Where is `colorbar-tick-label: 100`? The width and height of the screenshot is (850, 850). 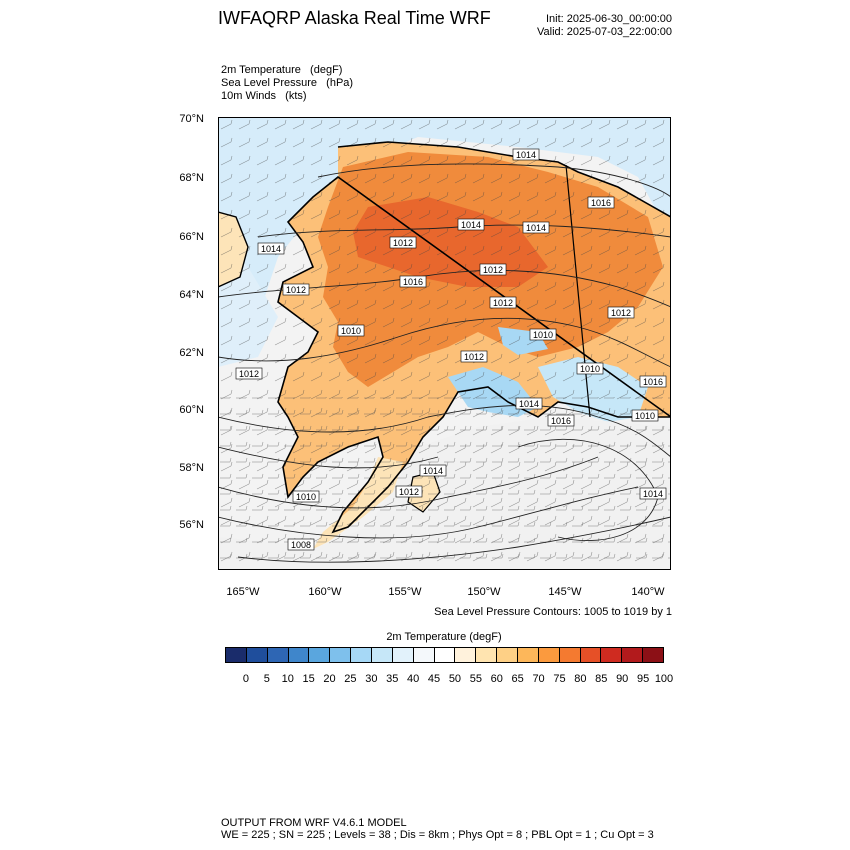
colorbar-tick-label: 100 is located at coordinates (664, 679).